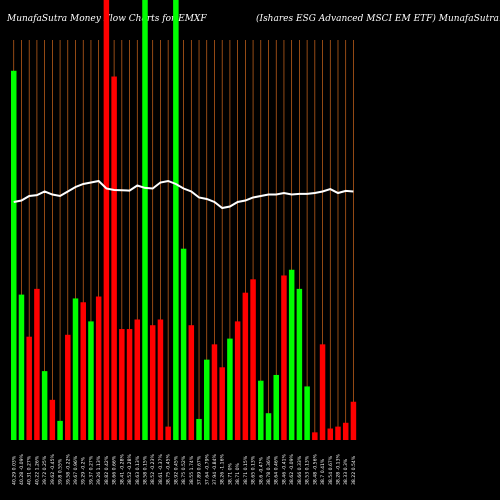 The height and width of the screenshot is (500, 500). What do you see at coordinates (145, 470) in the screenshot?
I see `x-tick-label: 38.58 0.15%` at bounding box center [145, 470].